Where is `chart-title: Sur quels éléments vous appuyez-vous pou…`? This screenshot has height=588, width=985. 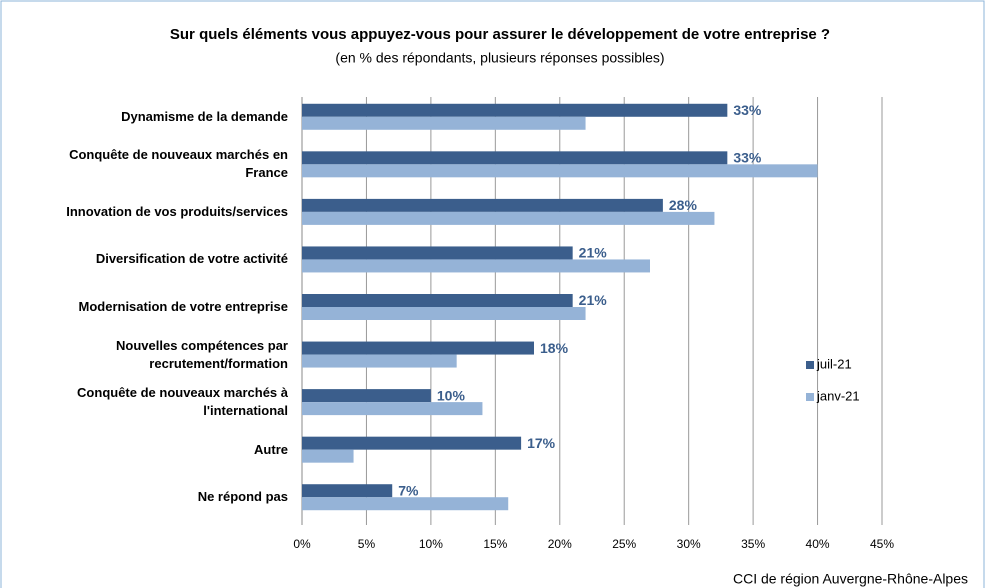 chart-title: Sur quels éléments vous appuyez-vous pou… is located at coordinates (500, 34).